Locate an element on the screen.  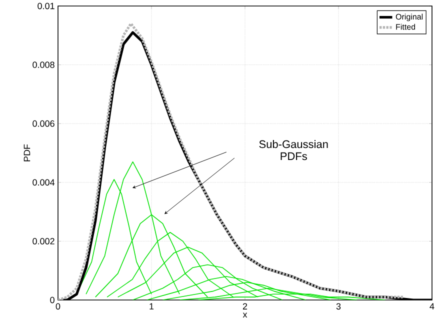
annotation: Sub-Gaussian PDFs is located at coordinates (293, 150).